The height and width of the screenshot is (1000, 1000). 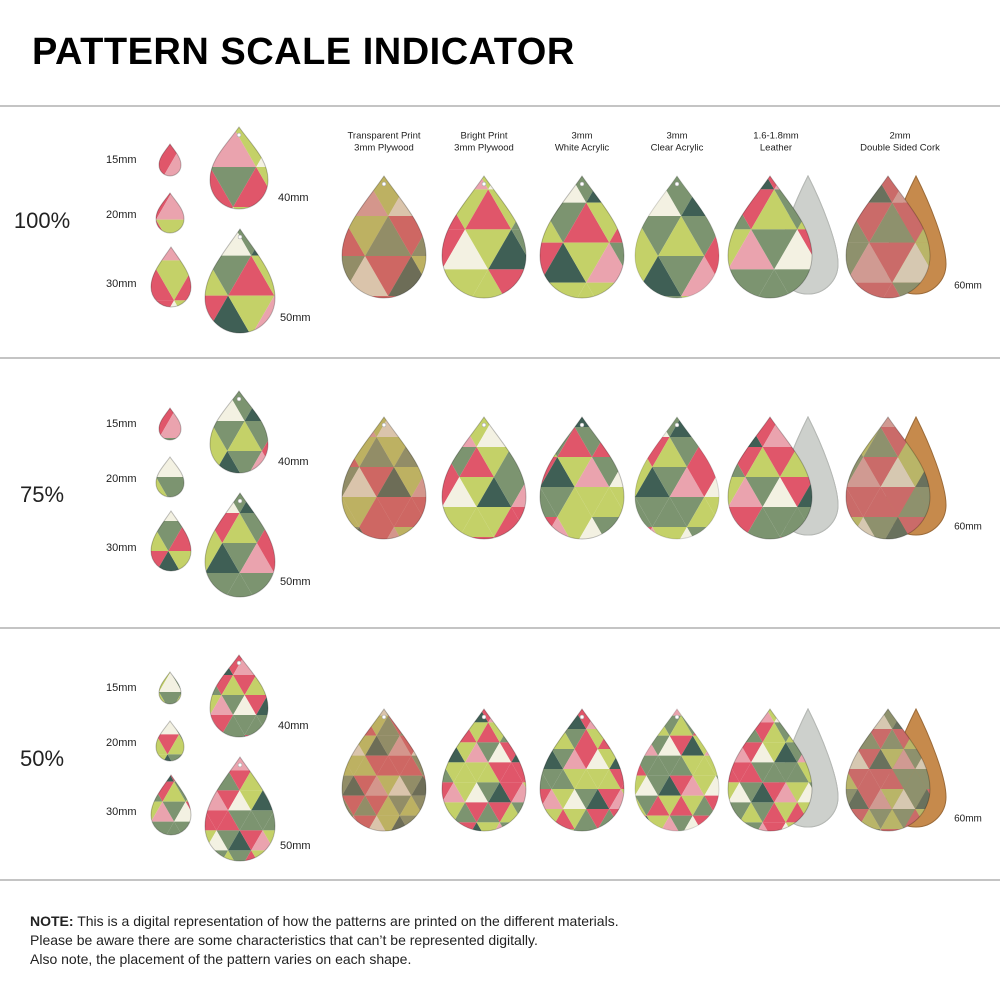 What do you see at coordinates (582, 425) in the screenshot?
I see `hole` at bounding box center [582, 425].